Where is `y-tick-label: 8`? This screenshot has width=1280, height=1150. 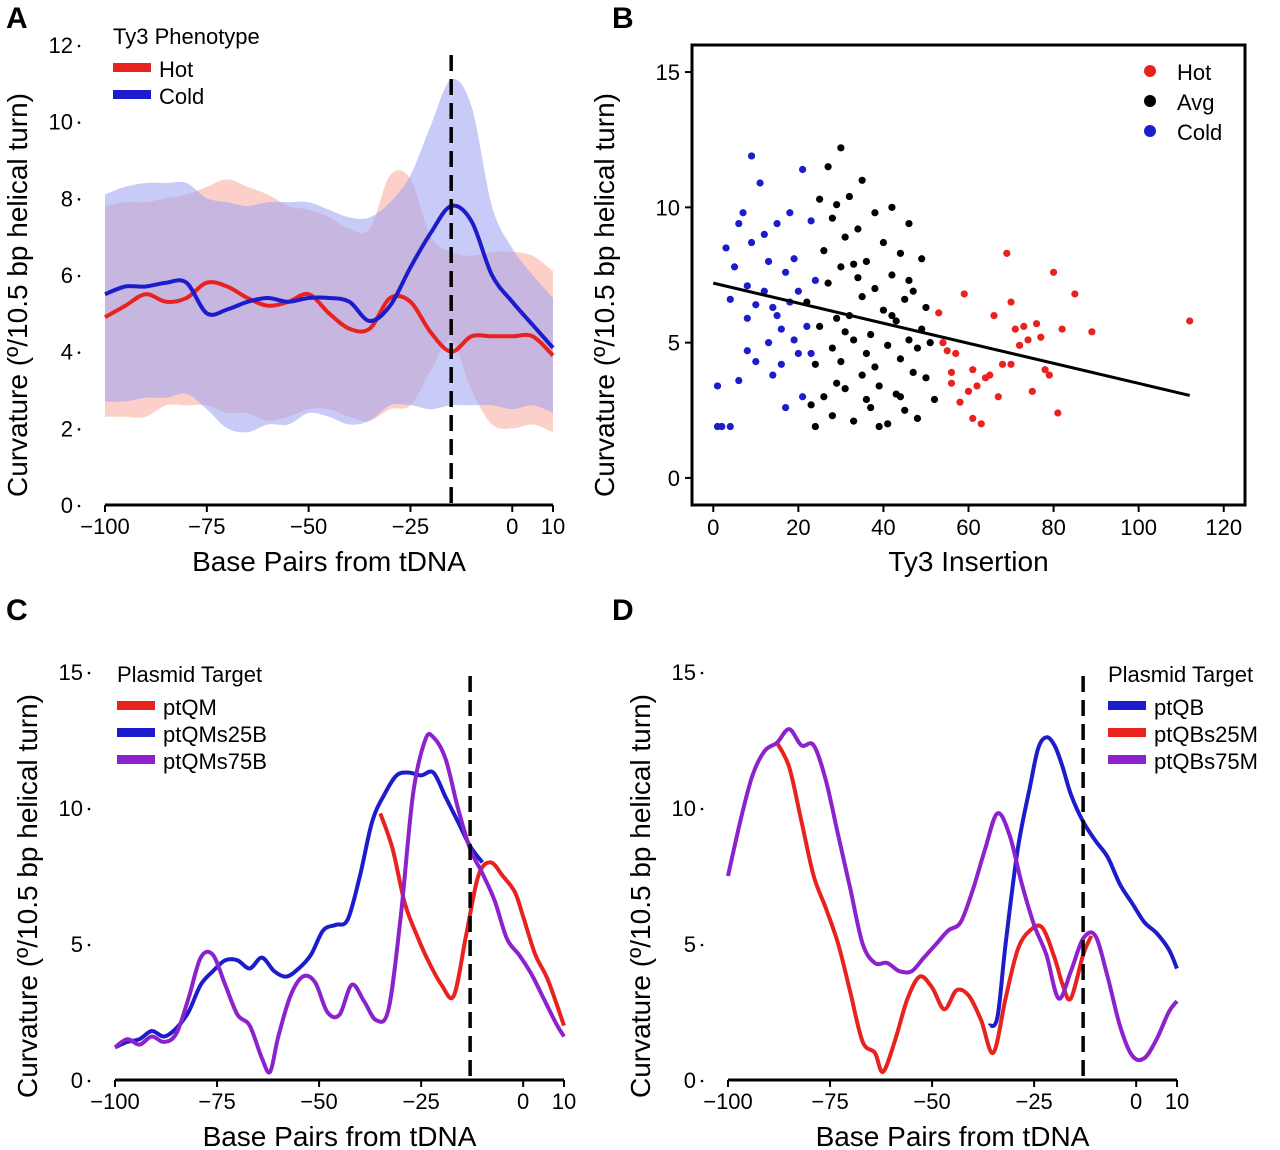
y-tick-label: 8 is located at coordinates (67, 198).